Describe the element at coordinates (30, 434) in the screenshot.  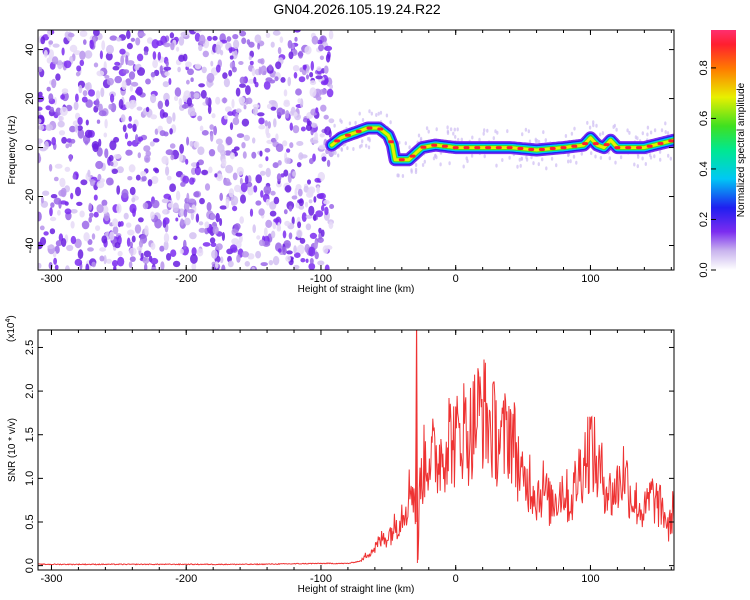
I see `y-tick-label: 1.5` at that location.